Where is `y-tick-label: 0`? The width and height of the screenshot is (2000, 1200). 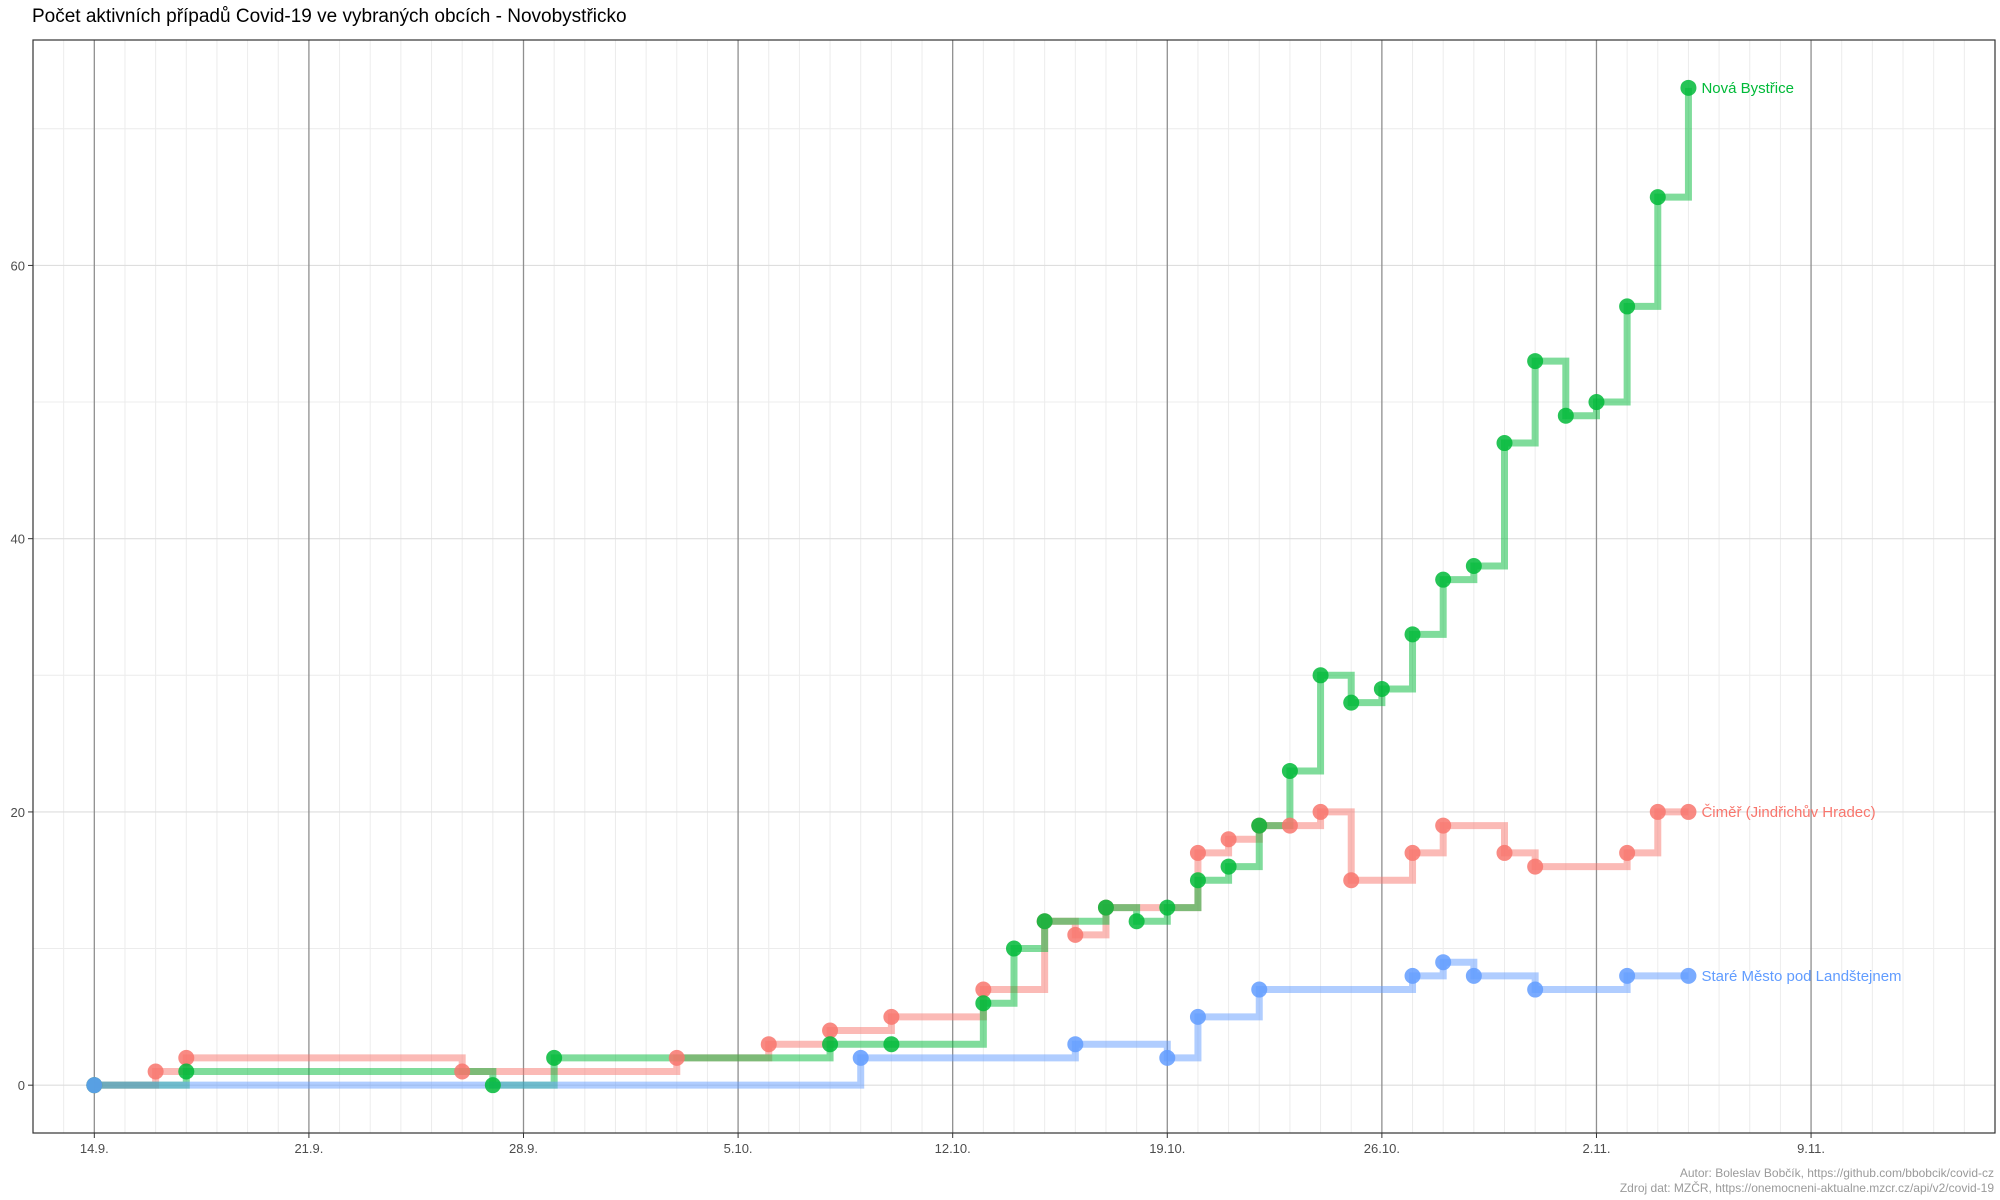 y-tick-label: 0 is located at coordinates (21, 1085).